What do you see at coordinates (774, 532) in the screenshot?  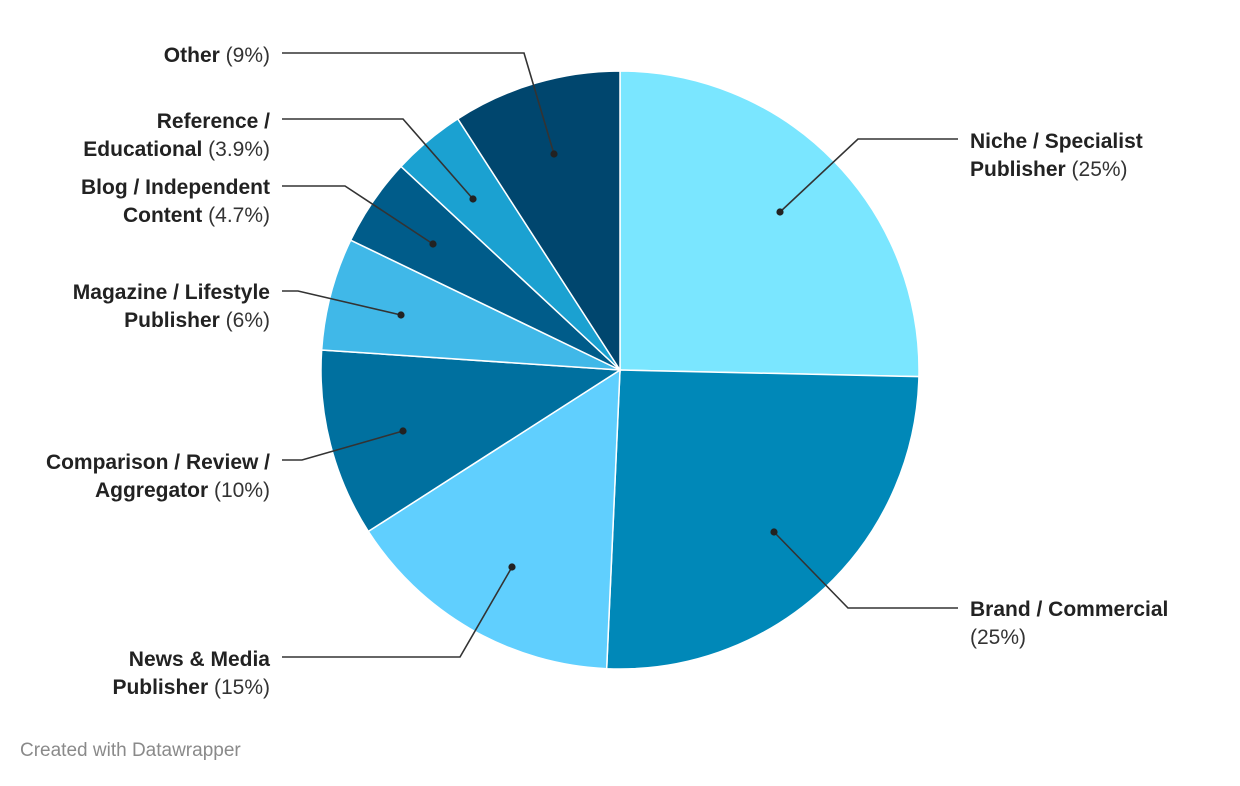 I see `leader-dot-brand-commercial` at bounding box center [774, 532].